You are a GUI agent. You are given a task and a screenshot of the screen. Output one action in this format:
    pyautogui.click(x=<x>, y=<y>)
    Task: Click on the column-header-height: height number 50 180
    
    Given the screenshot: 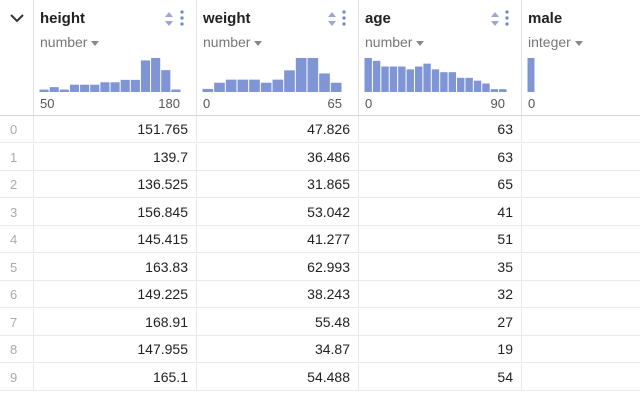 What is the action you would take?
    pyautogui.click(x=115, y=58)
    